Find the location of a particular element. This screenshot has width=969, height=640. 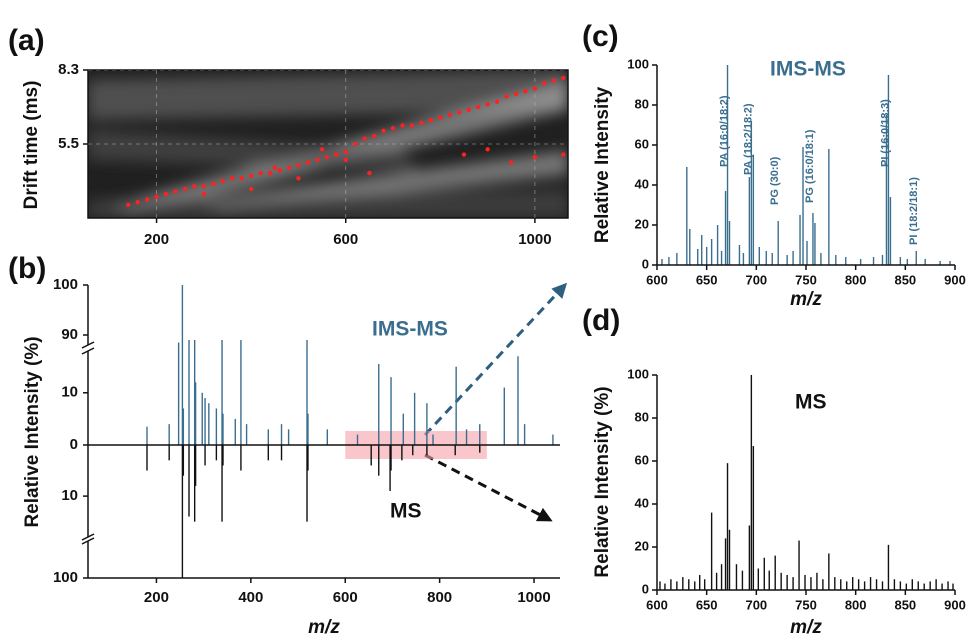

y-tick-label: 10 is located at coordinates (69, 392).